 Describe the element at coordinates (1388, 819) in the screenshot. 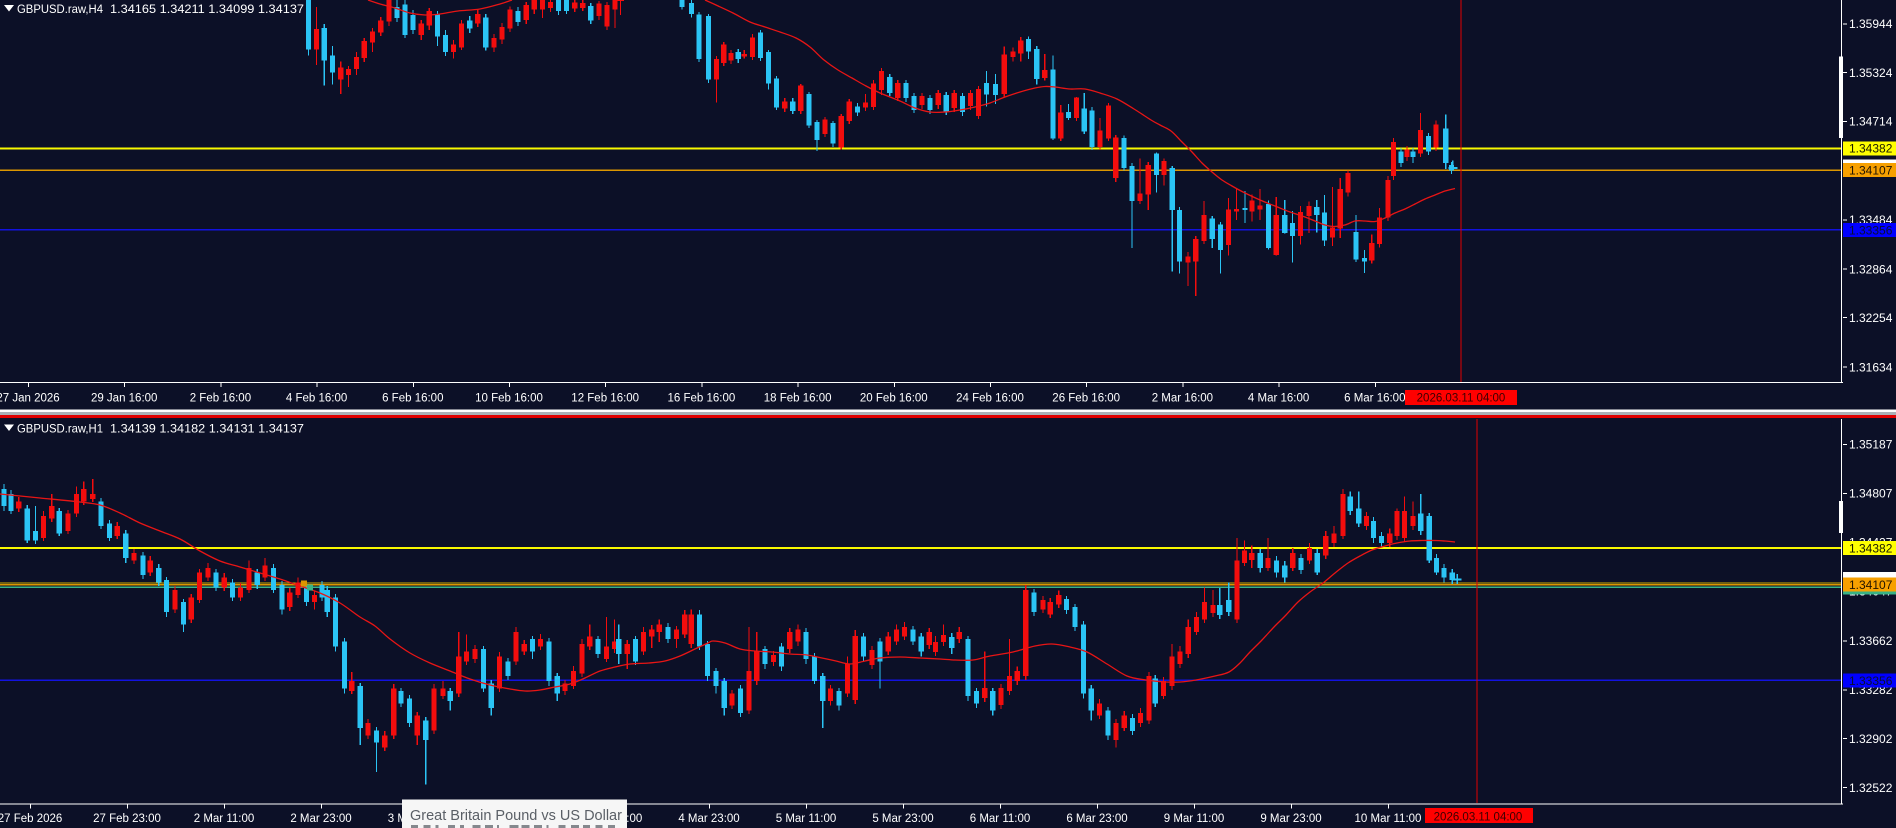

I see `svg-text: 10 Mar 11:00` at that location.